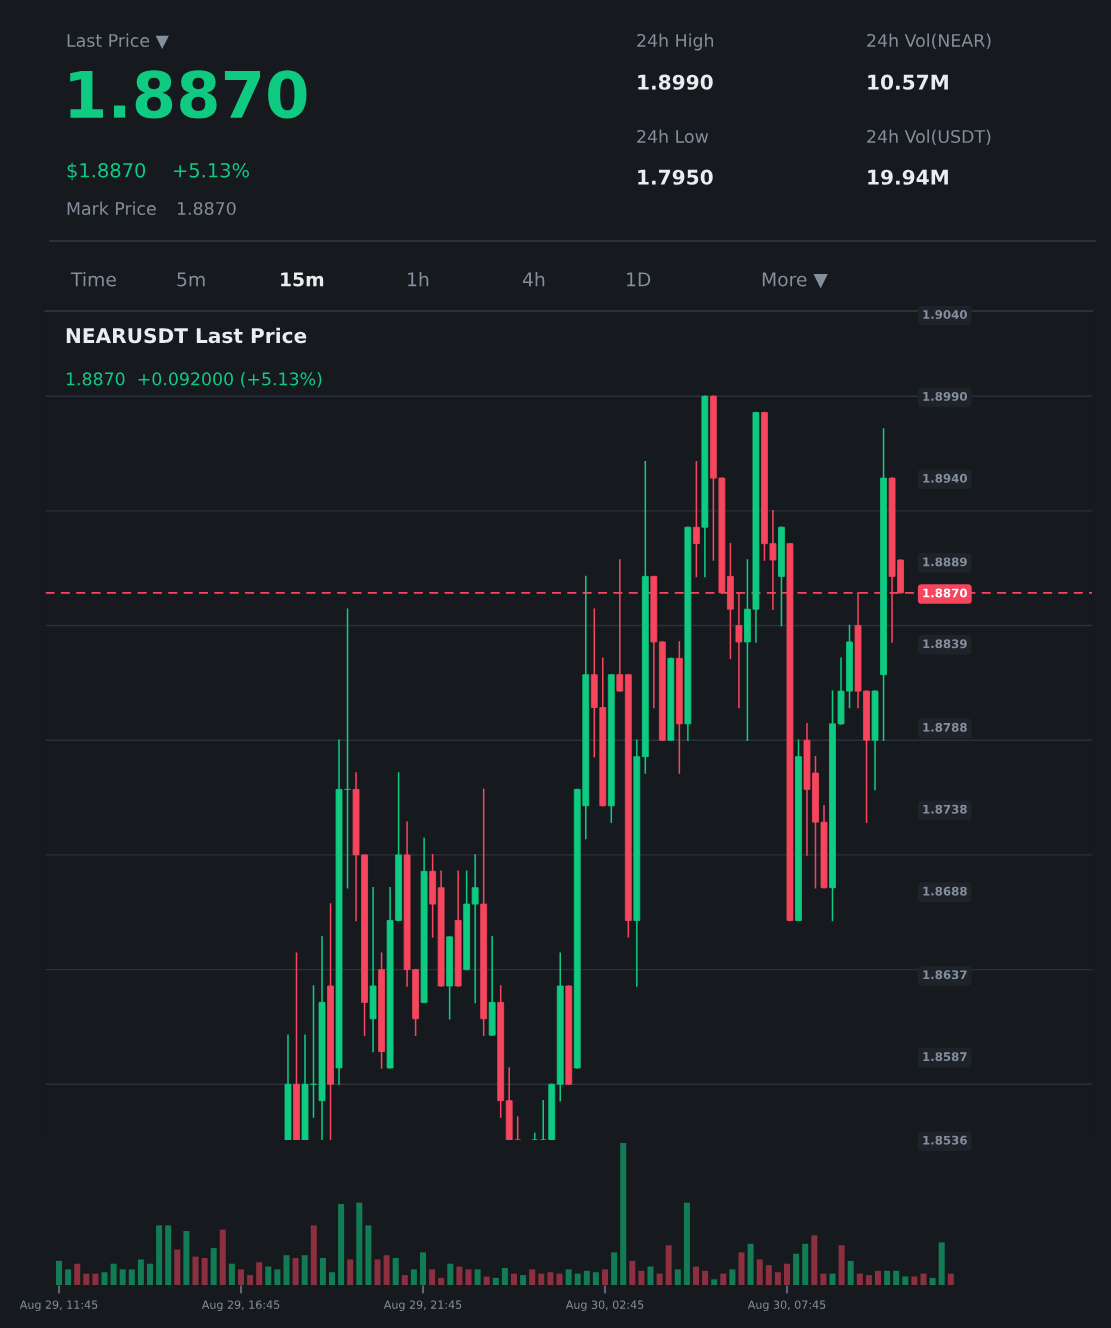 This screenshot has width=1111, height=1328. What do you see at coordinates (945, 1057) in the screenshot?
I see `y-tick-label: 1.8587` at bounding box center [945, 1057].